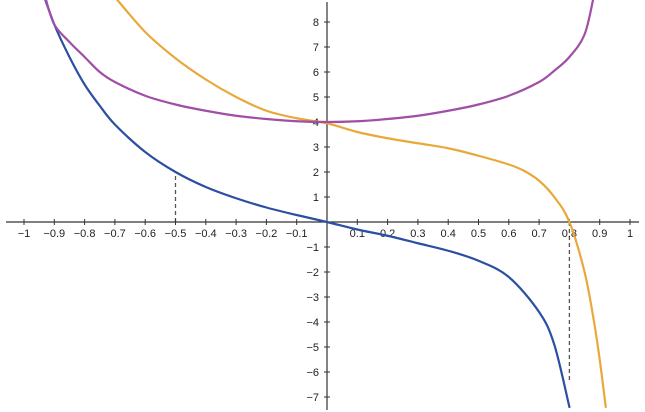 This screenshot has width=645, height=412. What do you see at coordinates (316, 73) in the screenshot?
I see `y-tick-label: 6` at bounding box center [316, 73].